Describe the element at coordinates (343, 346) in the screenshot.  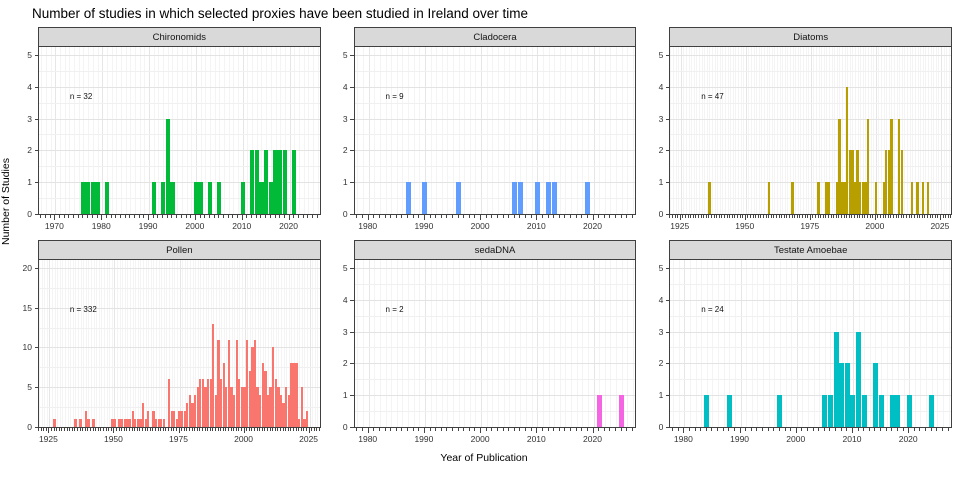
I see `y-axis-ticks: 0 1 2 3 4 5` at that location.